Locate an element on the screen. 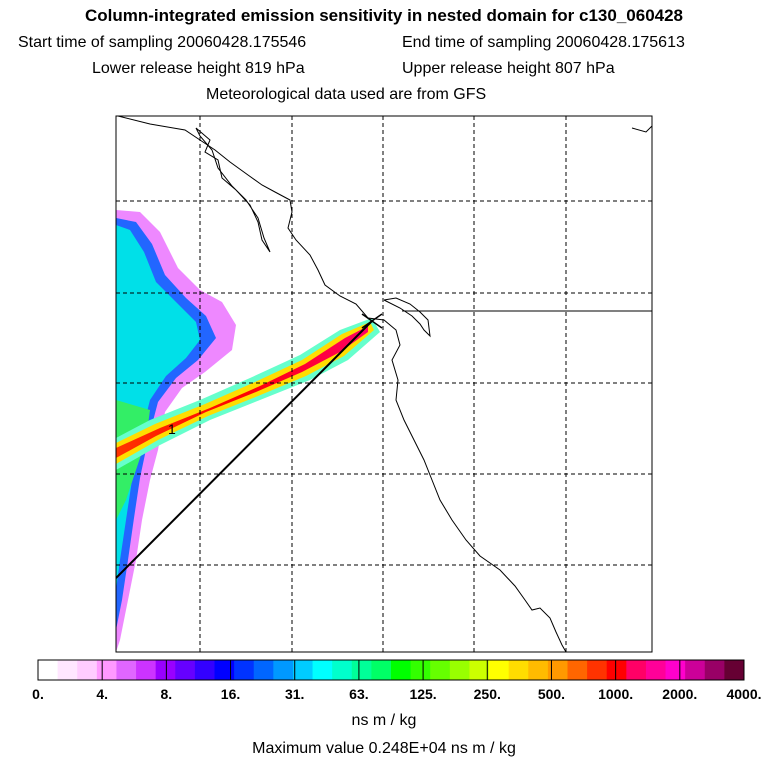 Image resolution: width=768 pixels, height=768 pixels. upper-release-height-label: Upper release height 807 hPa is located at coordinates (508, 68).